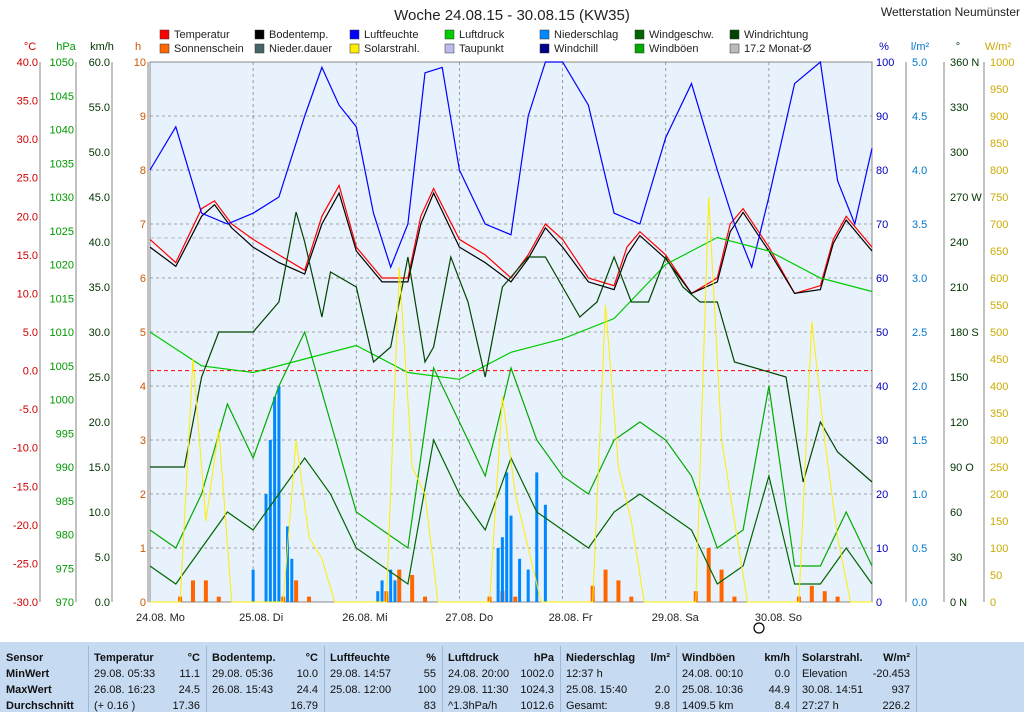  Describe the element at coordinates (27, 179) in the screenshot. I see `axis-tick-label: 25.0` at that location.